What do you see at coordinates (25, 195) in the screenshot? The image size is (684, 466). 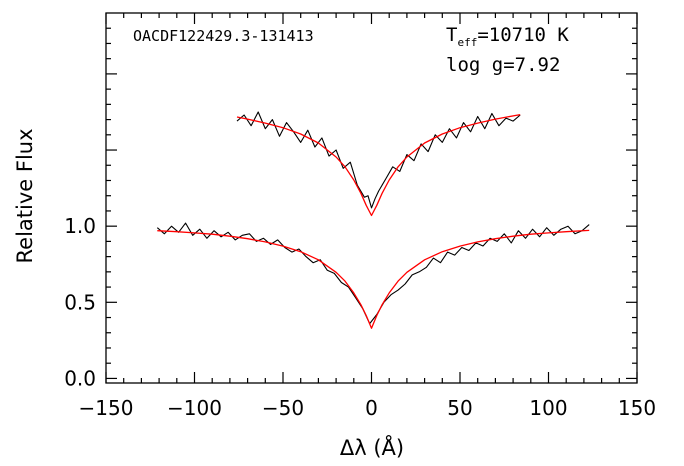 I see `y-axis-label: Relative Flux` at bounding box center [25, 195].